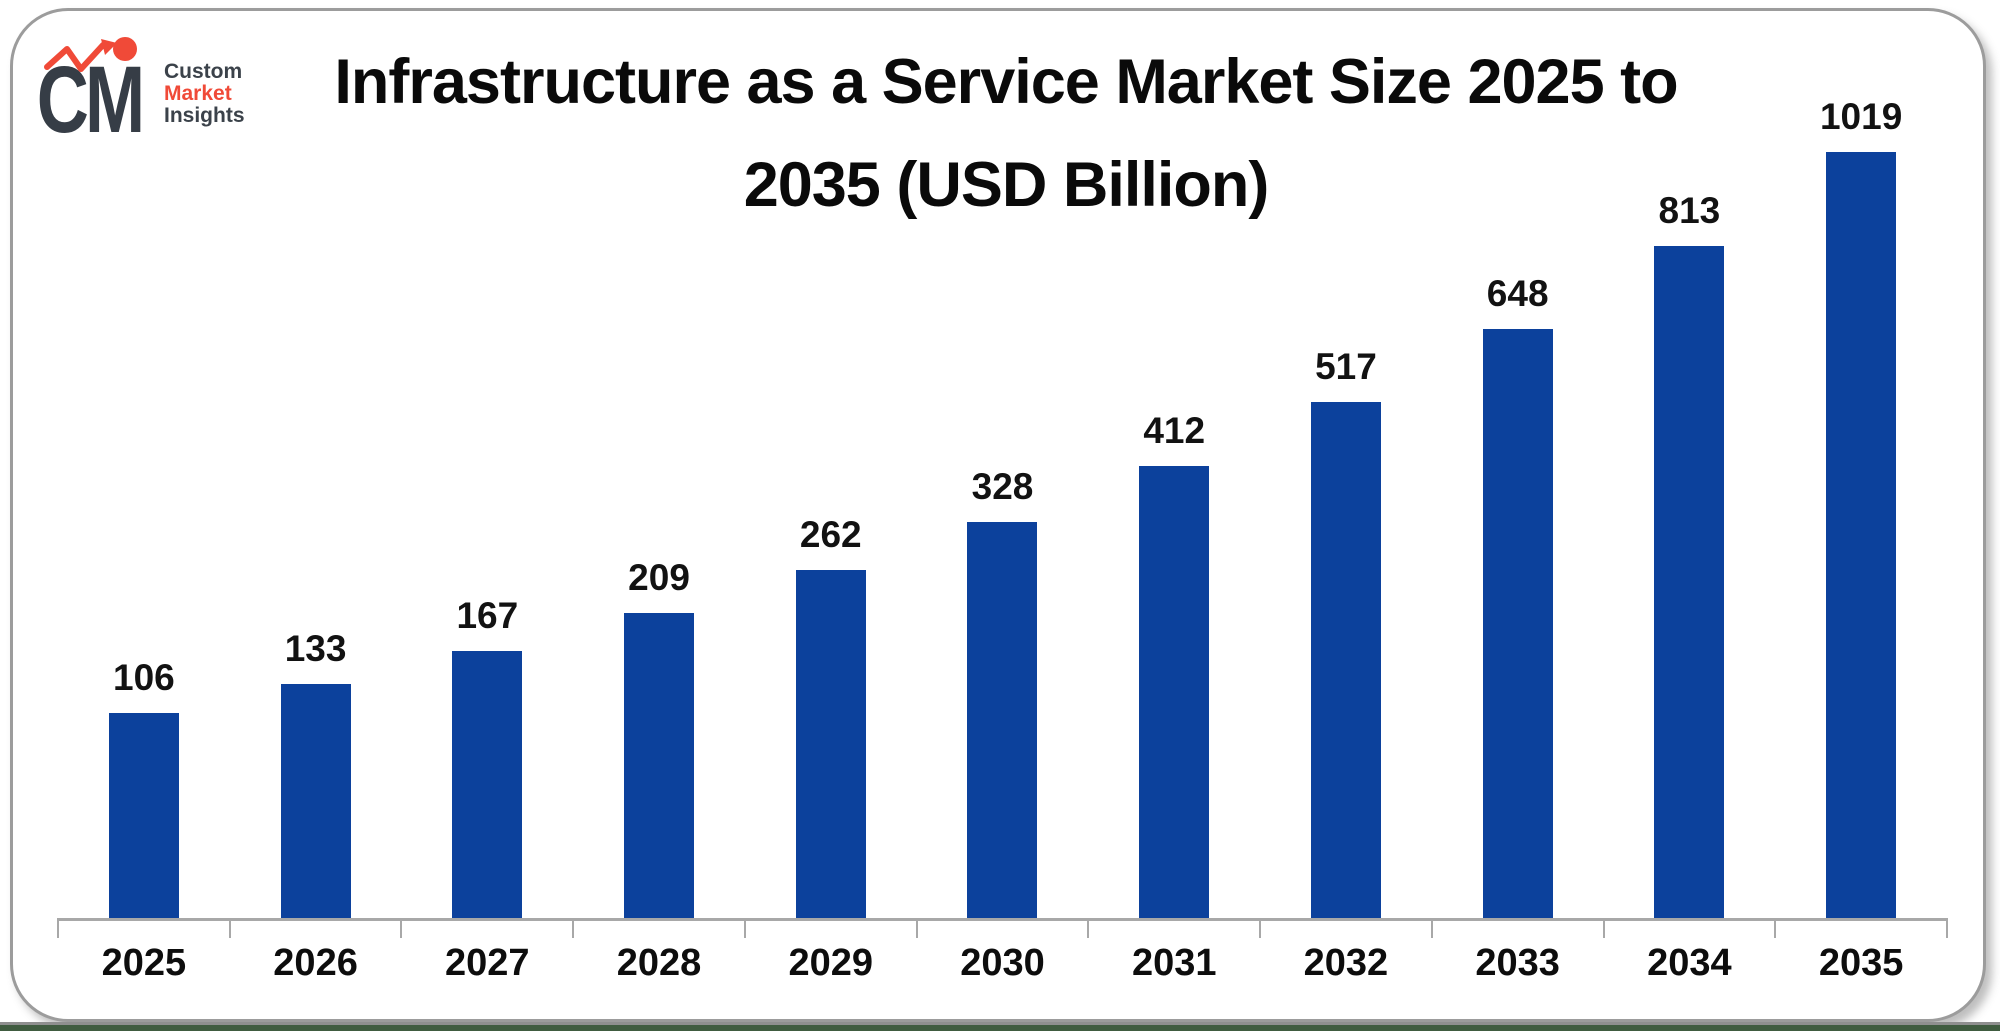 The height and width of the screenshot is (1031, 2000). What do you see at coordinates (1861, 963) in the screenshot?
I see `x-axis-label: 2035` at bounding box center [1861, 963].